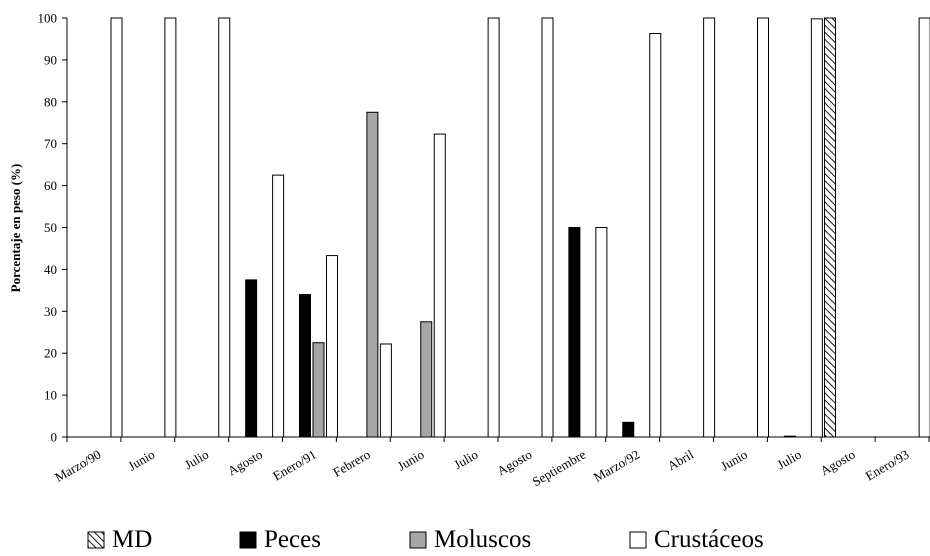 The width and height of the screenshot is (930, 556). What do you see at coordinates (294, 465) in the screenshot?
I see `x-tick-label-enero-91-5: Enero/91` at bounding box center [294, 465].